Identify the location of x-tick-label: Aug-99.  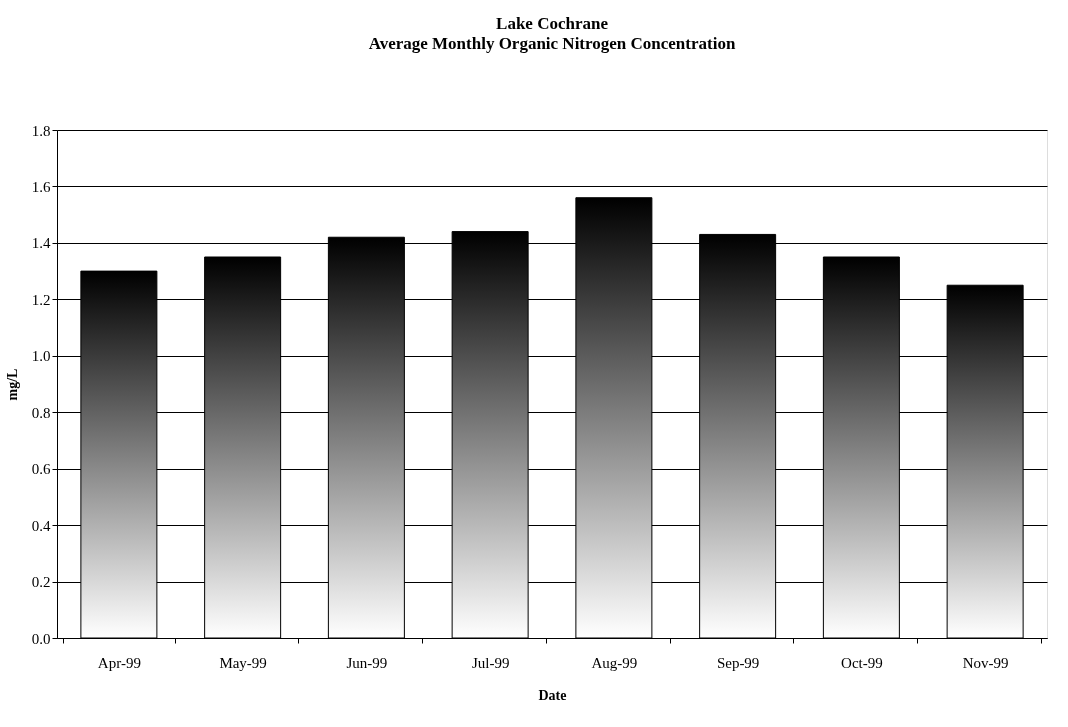
(614, 662).